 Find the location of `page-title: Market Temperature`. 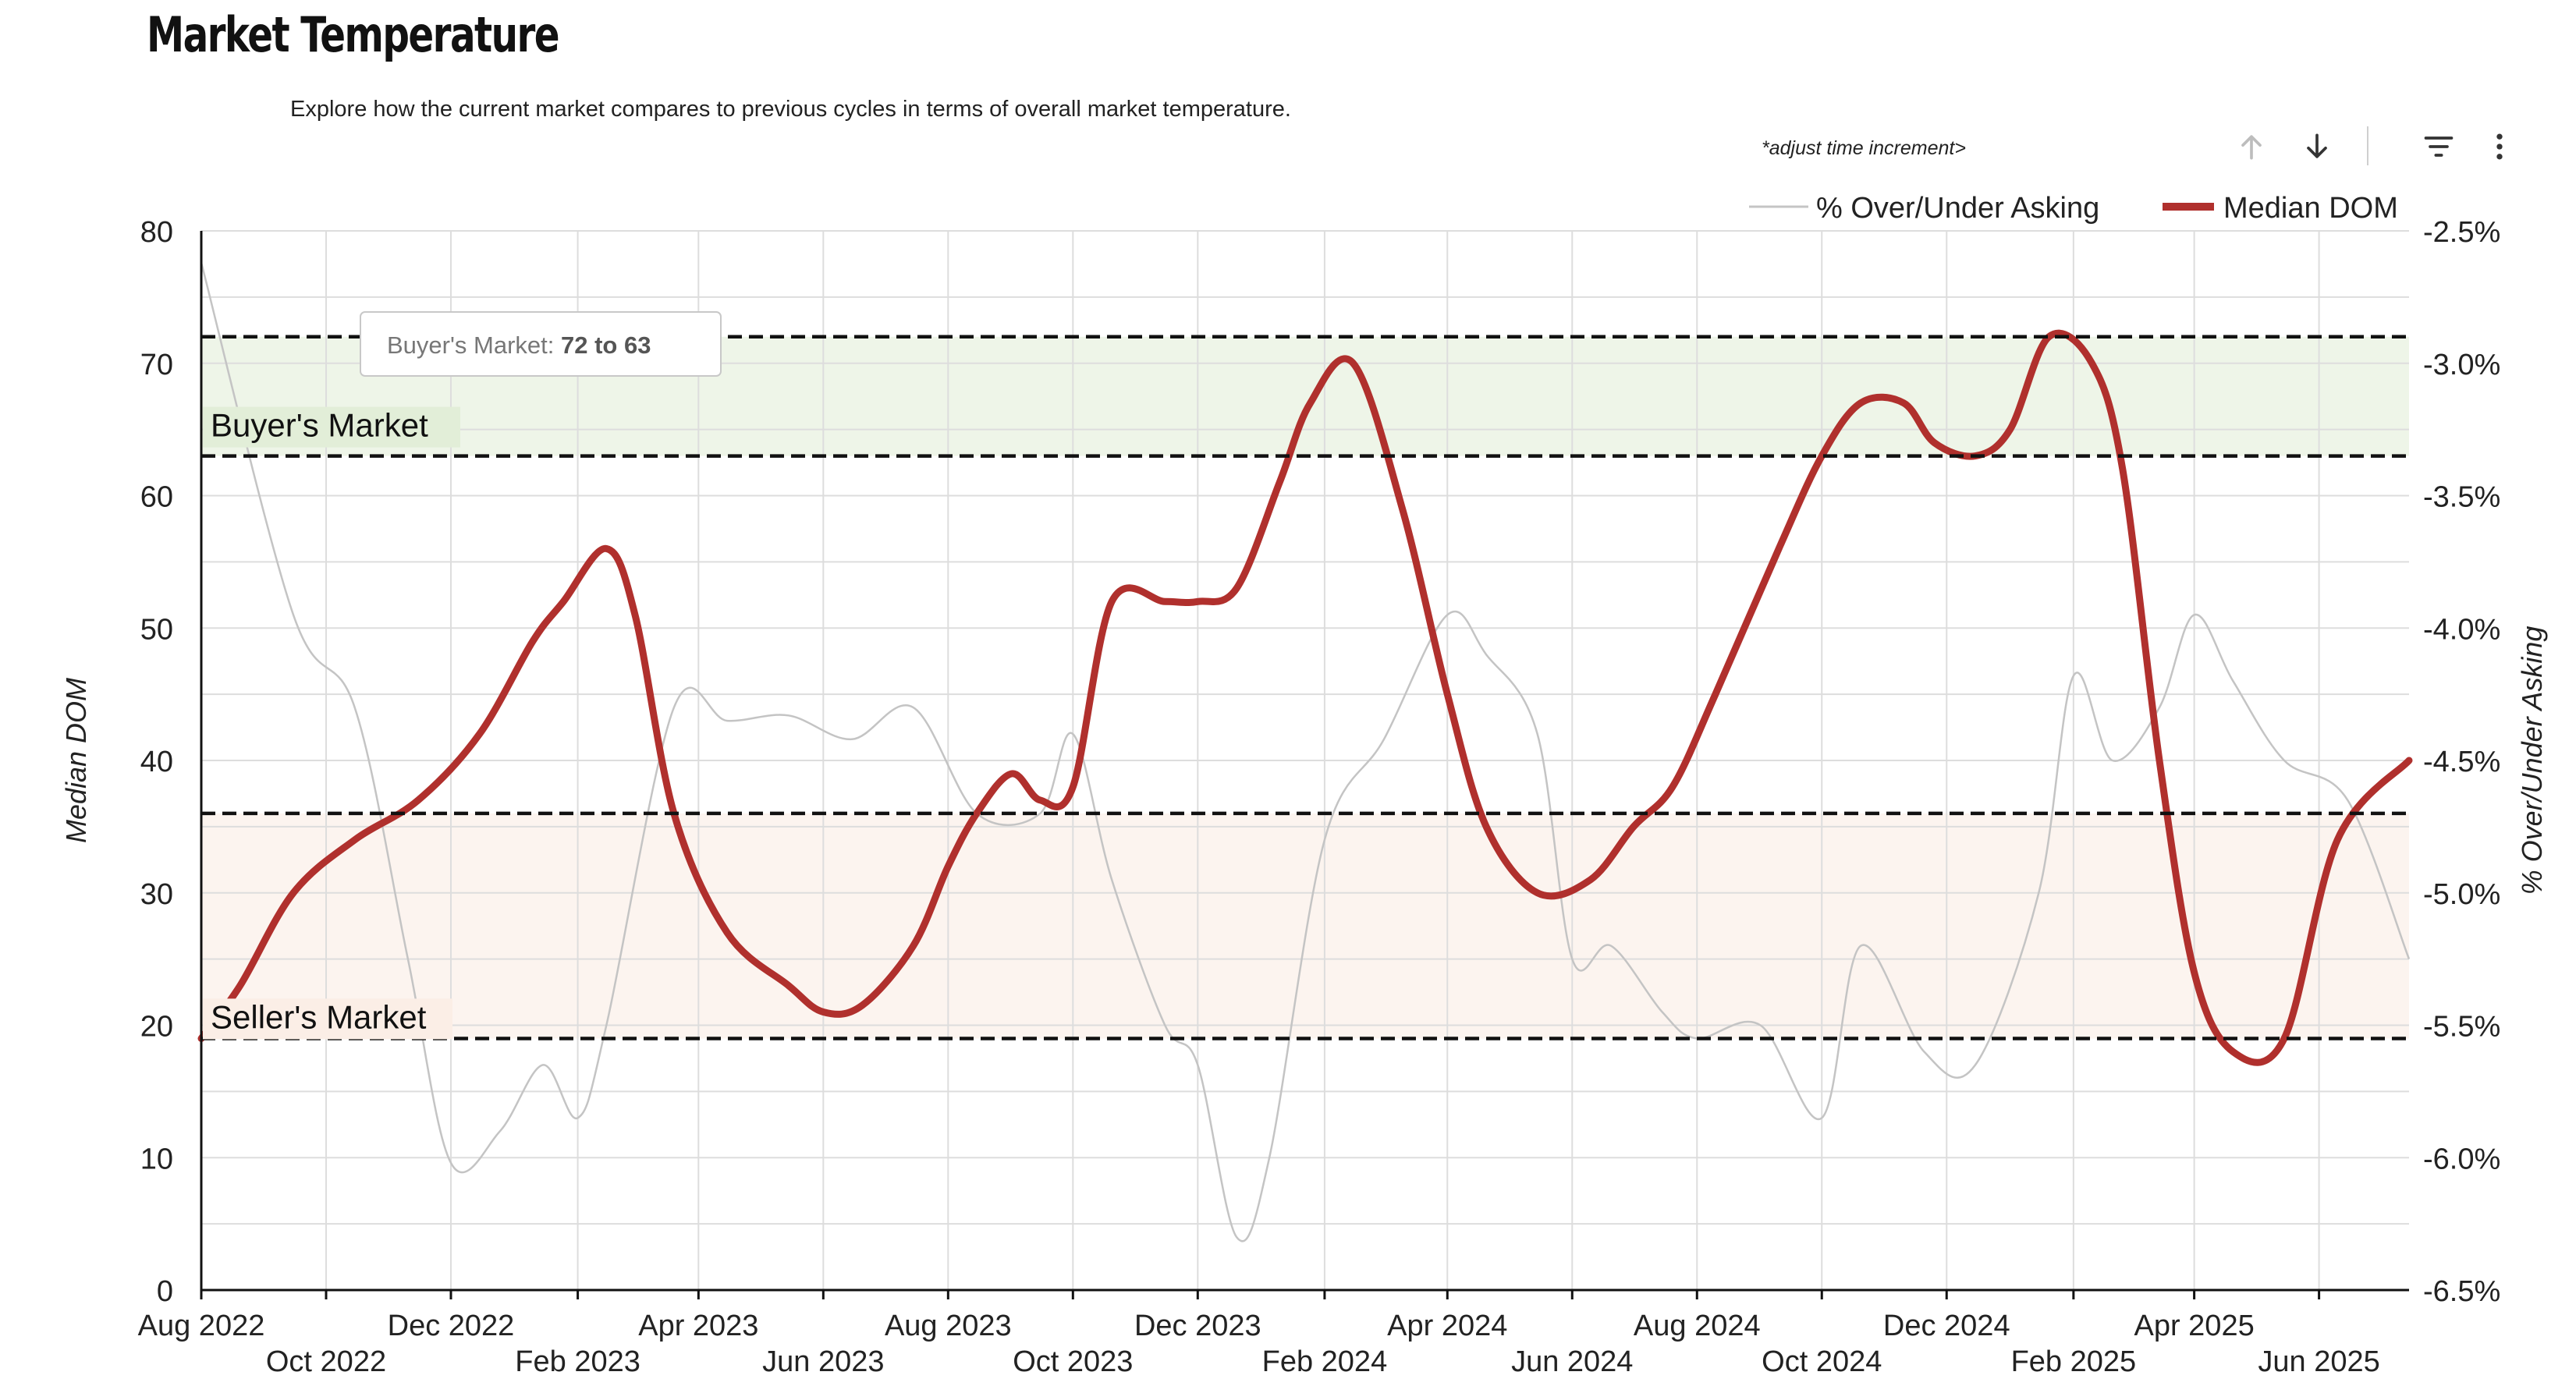

page-title: Market Temperature is located at coordinates (353, 34).